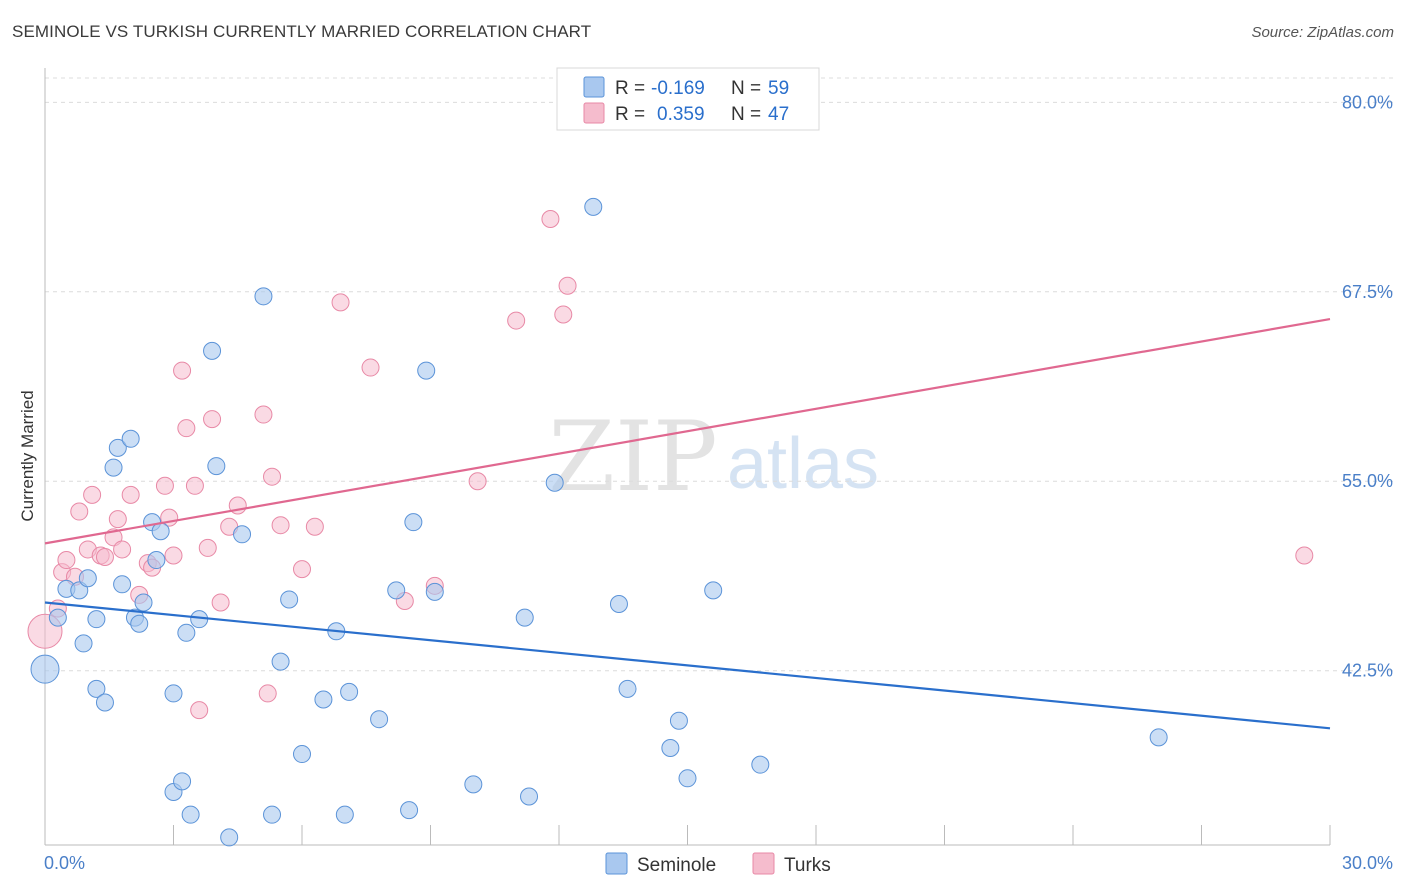  Describe the element at coordinates (630, 88) in the screenshot. I see `legend-r-label-seminole: R =` at that location.